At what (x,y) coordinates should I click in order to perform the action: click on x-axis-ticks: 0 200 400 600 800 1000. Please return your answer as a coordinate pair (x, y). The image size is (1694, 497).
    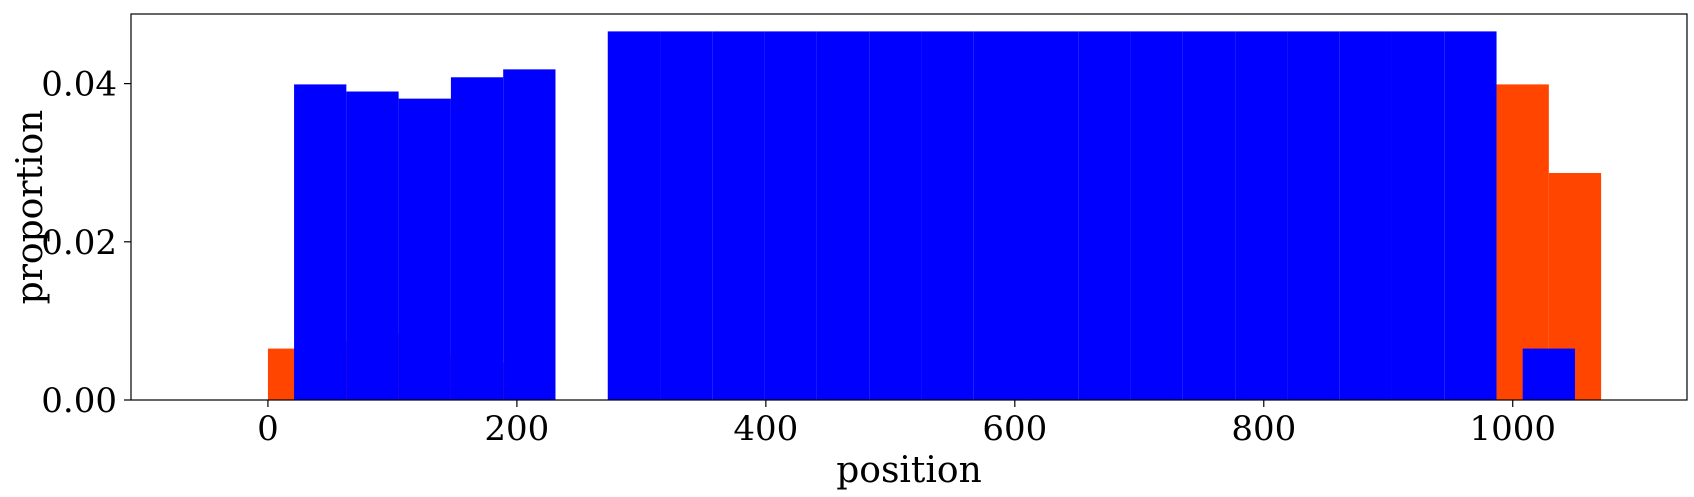
    Looking at the image, I should click on (906, 424).